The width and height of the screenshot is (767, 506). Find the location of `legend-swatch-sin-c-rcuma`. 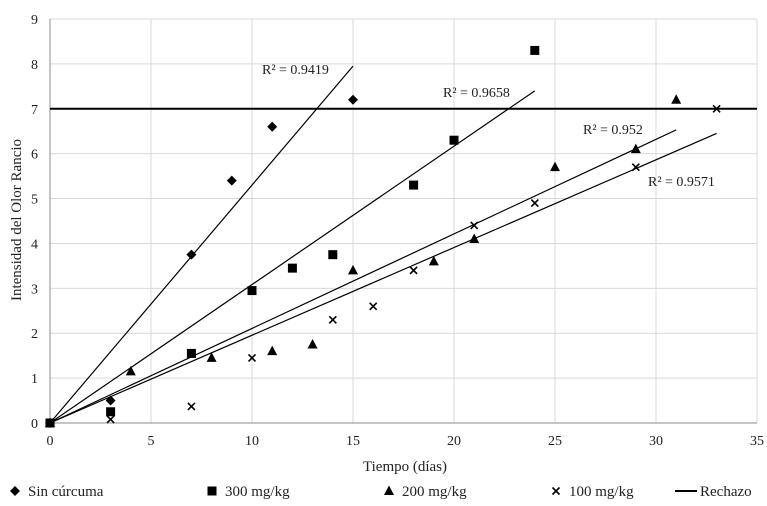

legend-swatch-sin-c-rcuma is located at coordinates (15, 491).